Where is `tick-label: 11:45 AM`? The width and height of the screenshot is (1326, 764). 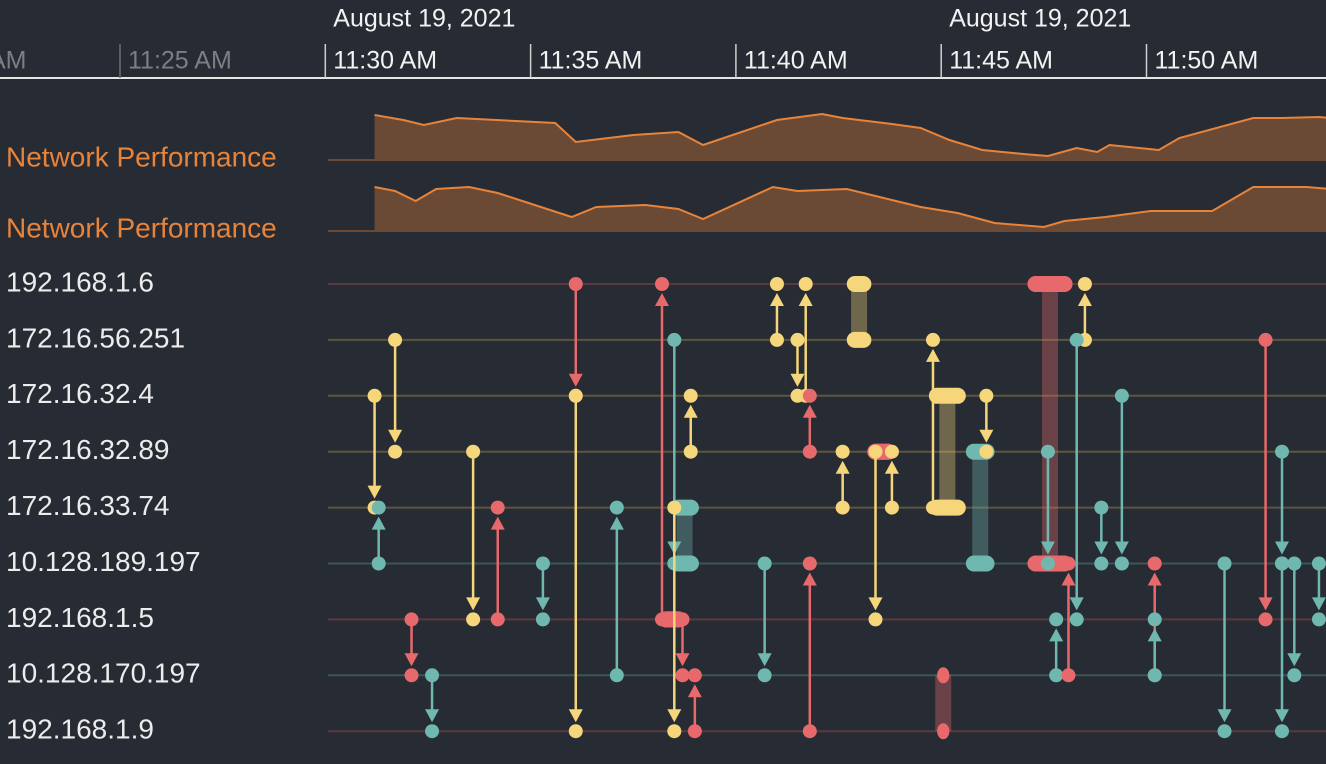 tick-label: 11:45 AM is located at coordinates (1001, 61).